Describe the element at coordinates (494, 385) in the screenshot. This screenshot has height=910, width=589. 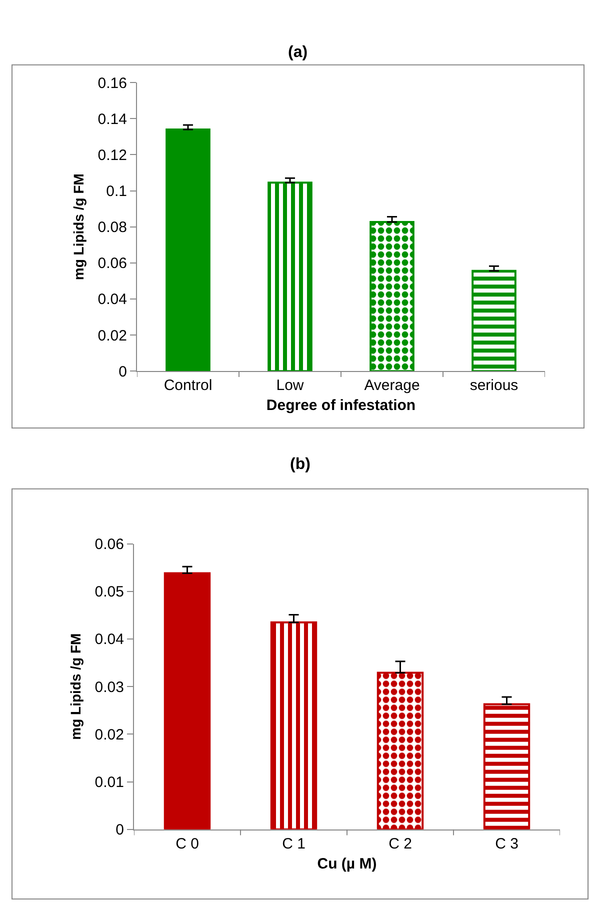
I see `x-tick-label: serious` at that location.